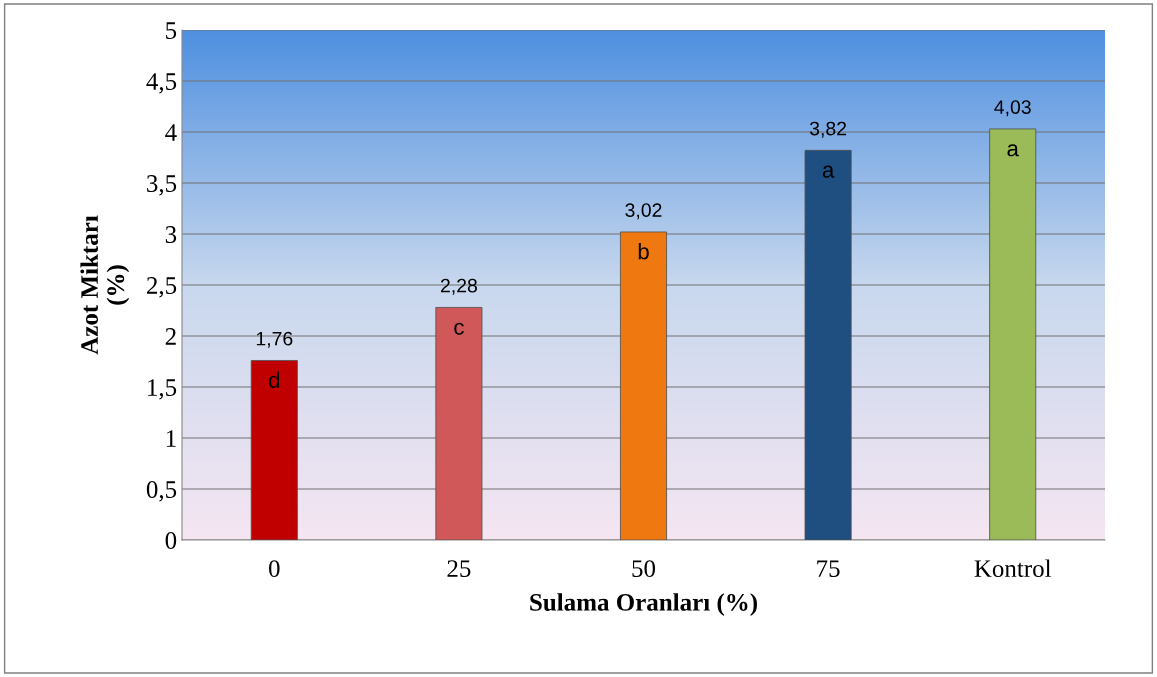  What do you see at coordinates (171, 438) in the screenshot?
I see `y-tick-label: 1` at bounding box center [171, 438].